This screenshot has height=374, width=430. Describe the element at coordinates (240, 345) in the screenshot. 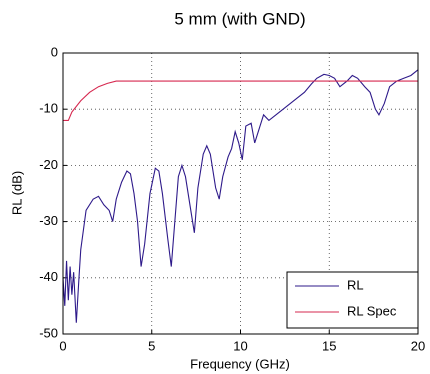

I see `x-tick-label: 10` at that location.